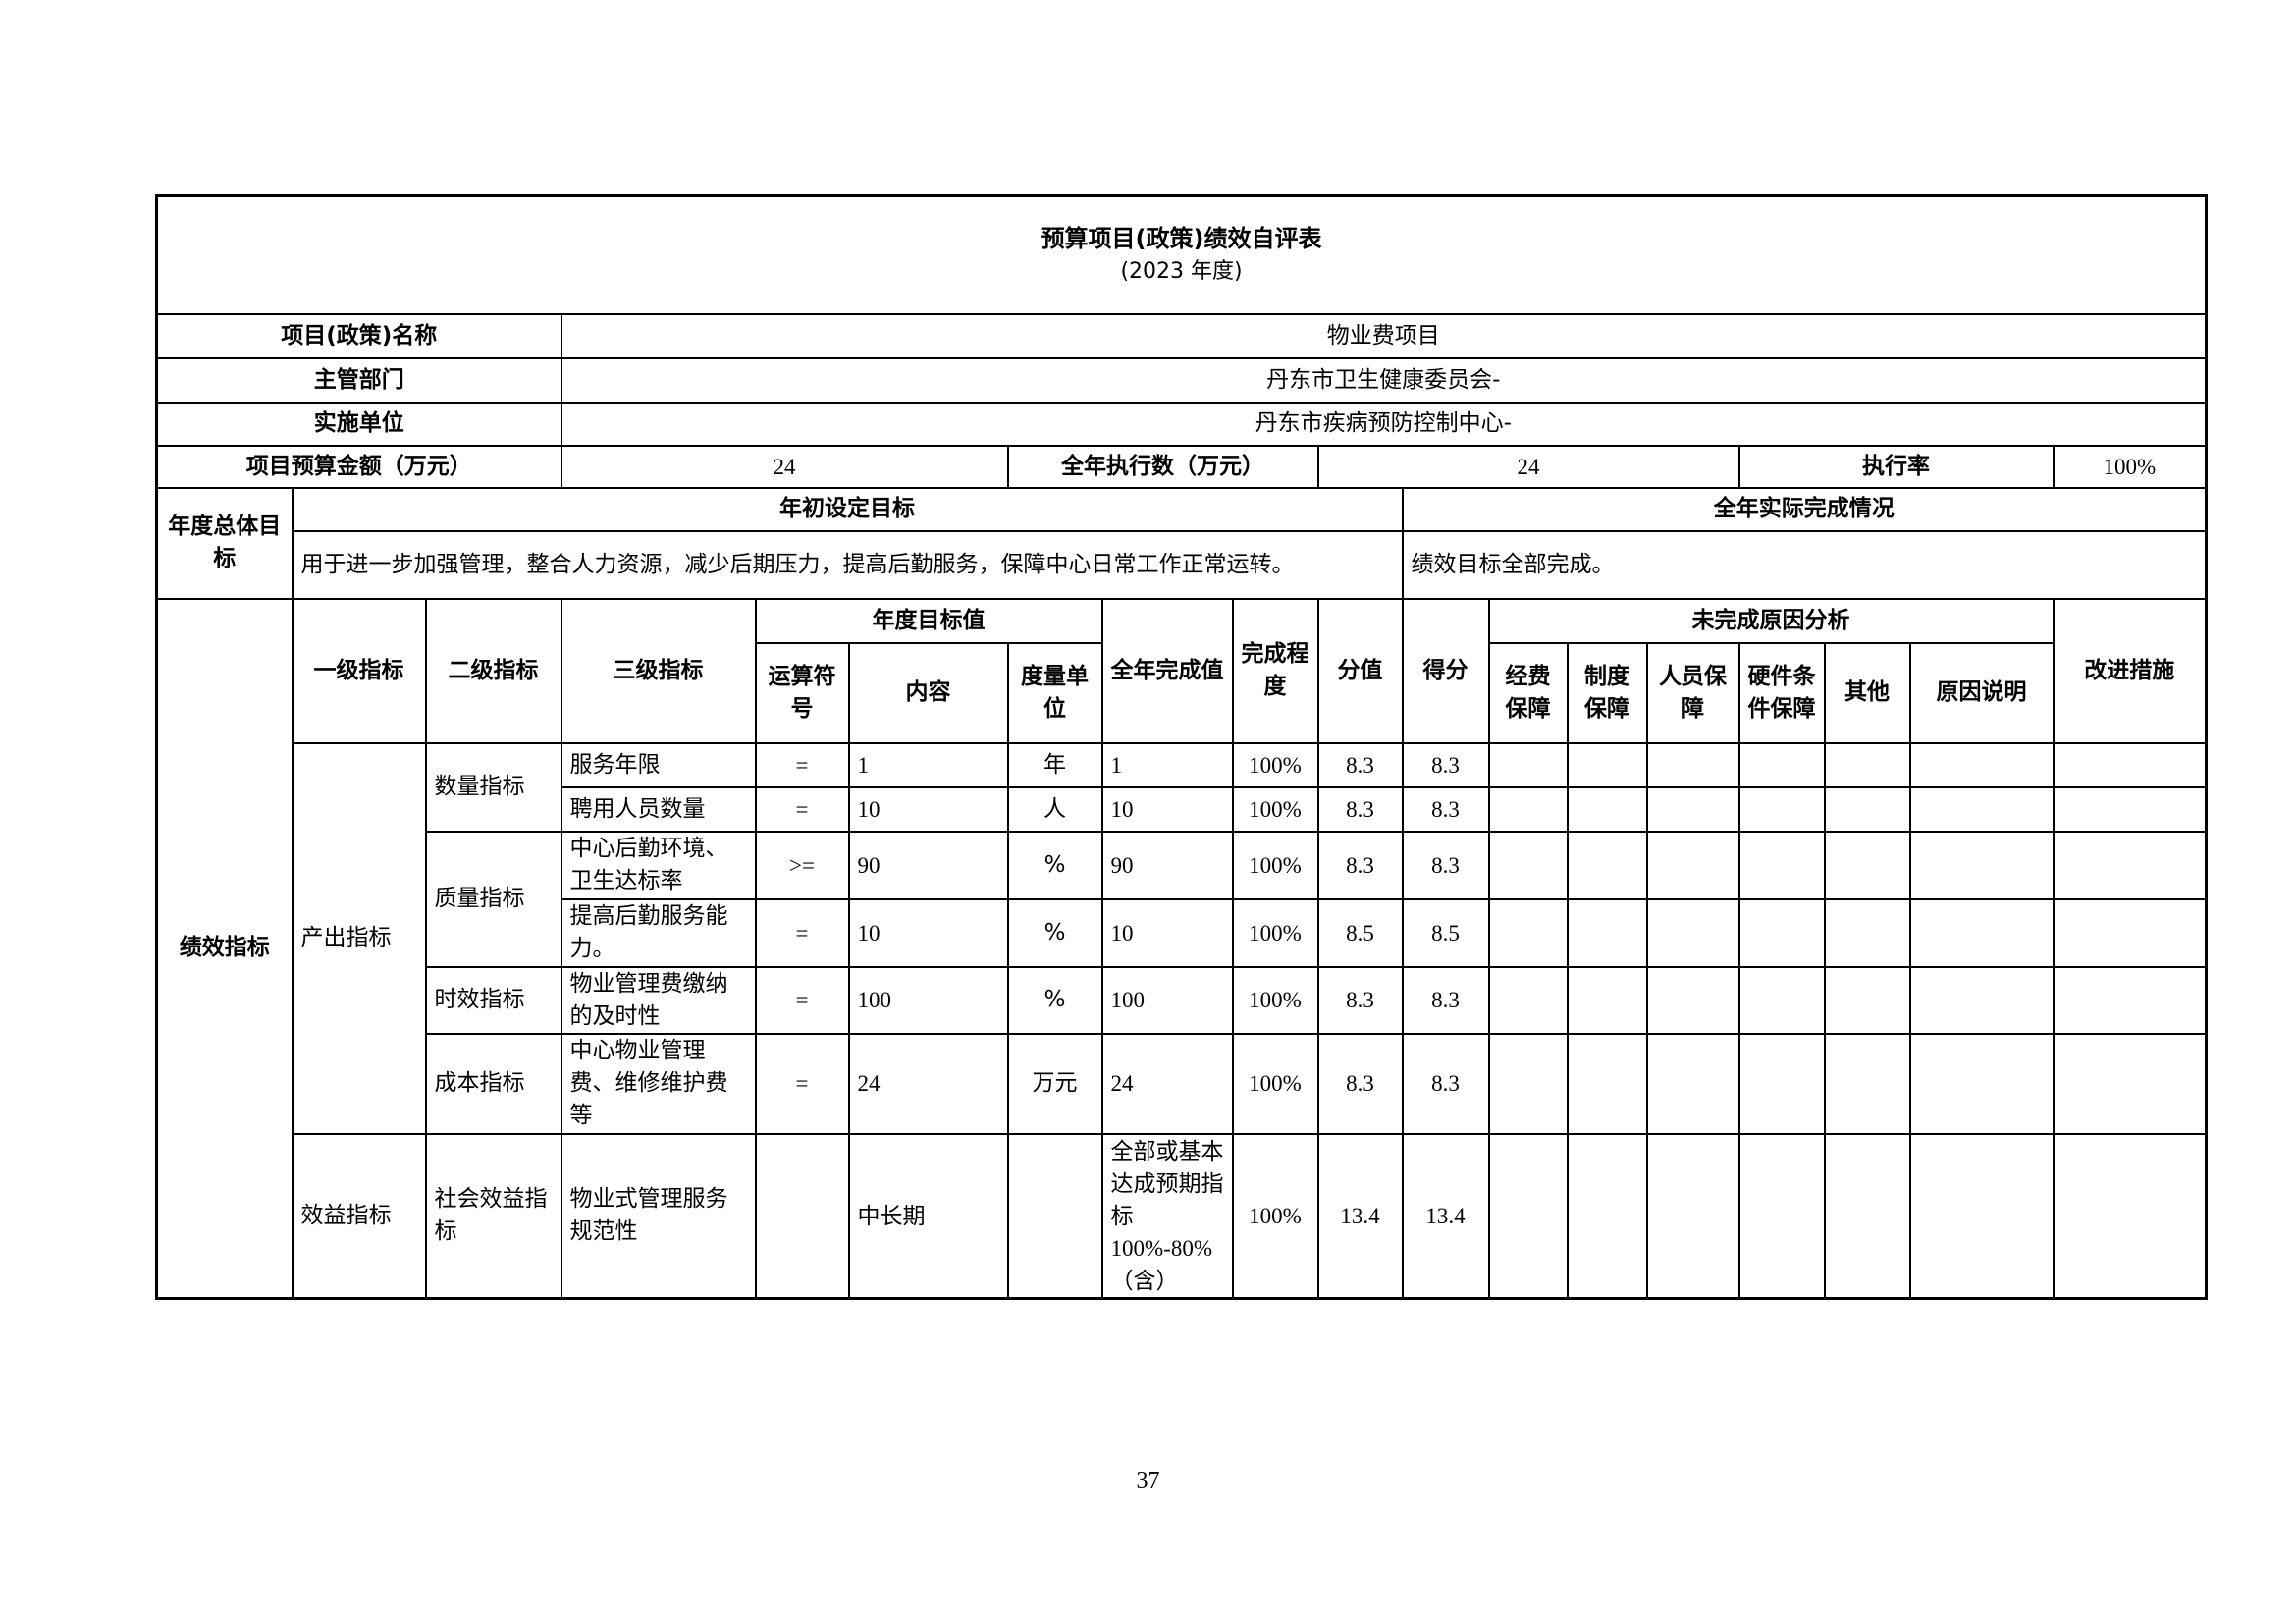 The width and height of the screenshot is (2296, 1624). I want to click on unit-cell: 年, so click(1055, 764).